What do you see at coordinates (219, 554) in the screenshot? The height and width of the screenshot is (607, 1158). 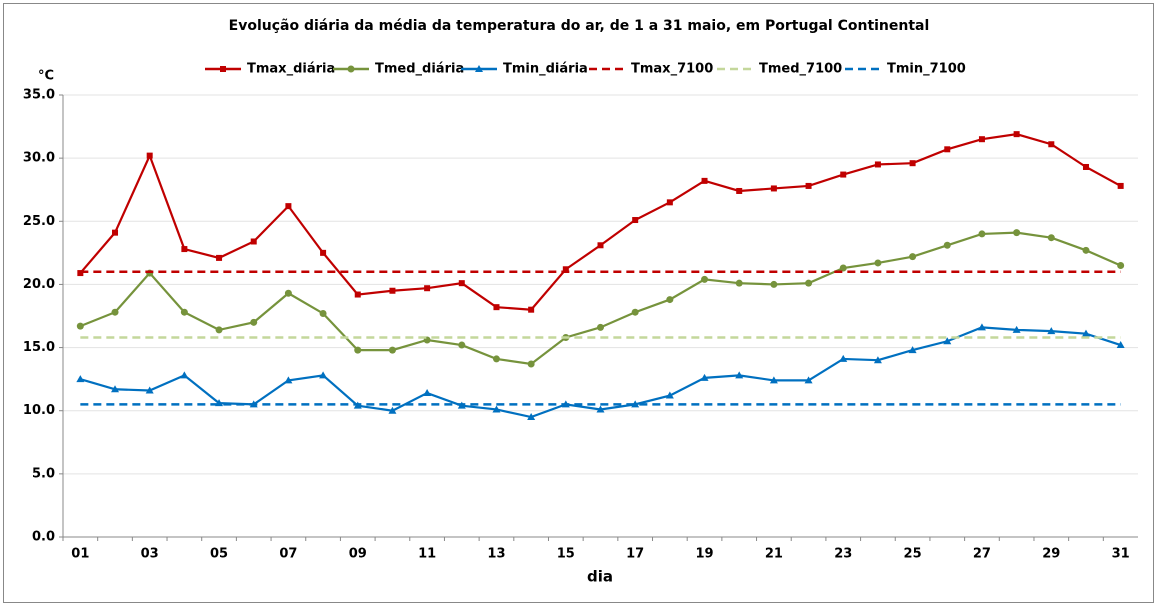 I see `x-tick-label: 05` at bounding box center [219, 554].